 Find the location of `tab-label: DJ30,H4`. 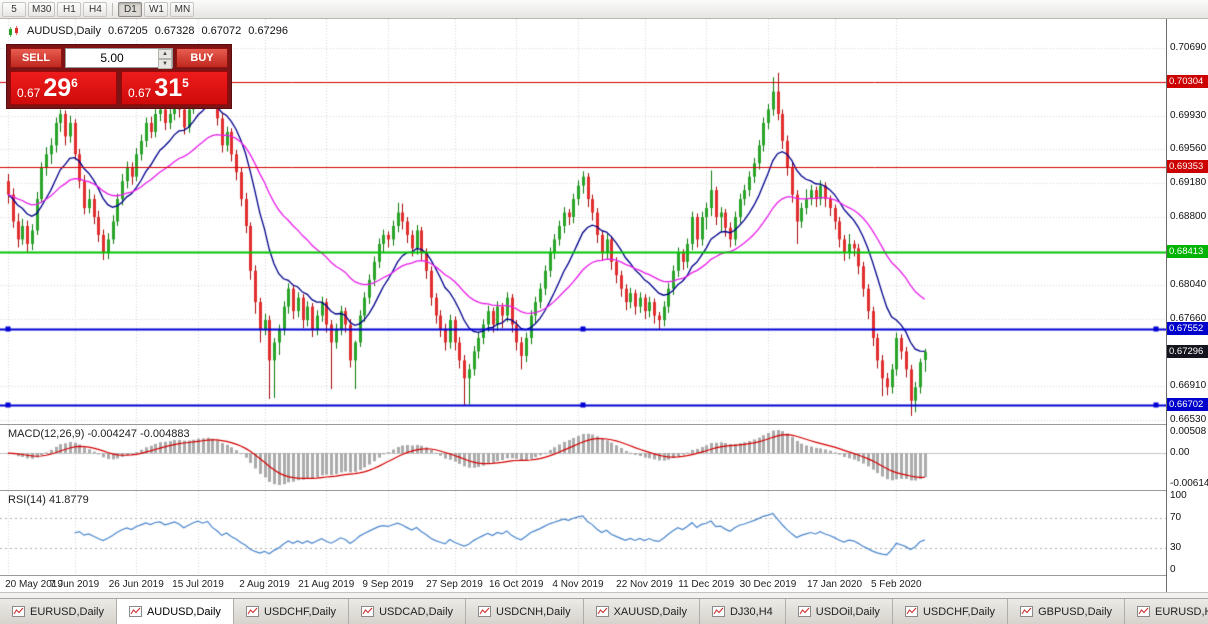

tab-label: DJ30,H4 is located at coordinates (751, 611).